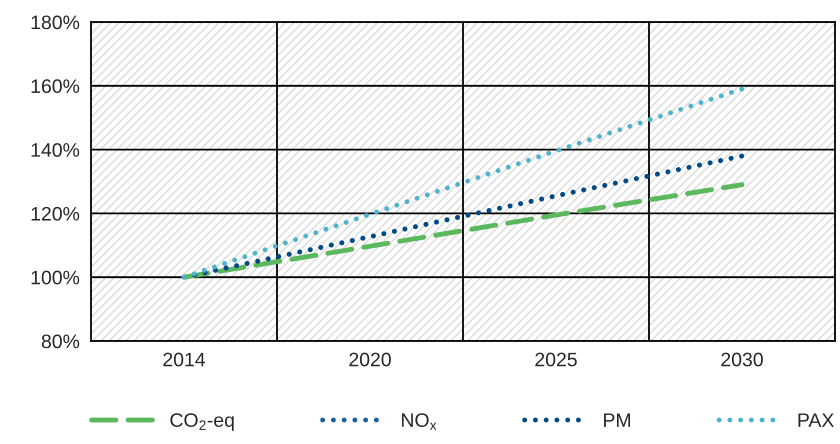  I want to click on y-tick-label: 80%, so click(61, 341).